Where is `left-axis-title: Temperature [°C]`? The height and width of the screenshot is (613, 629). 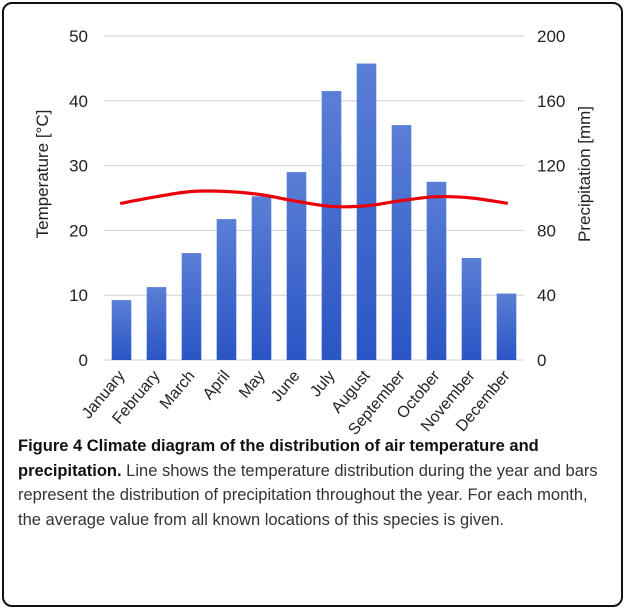 left-axis-title: Temperature [°C] is located at coordinates (42, 174).